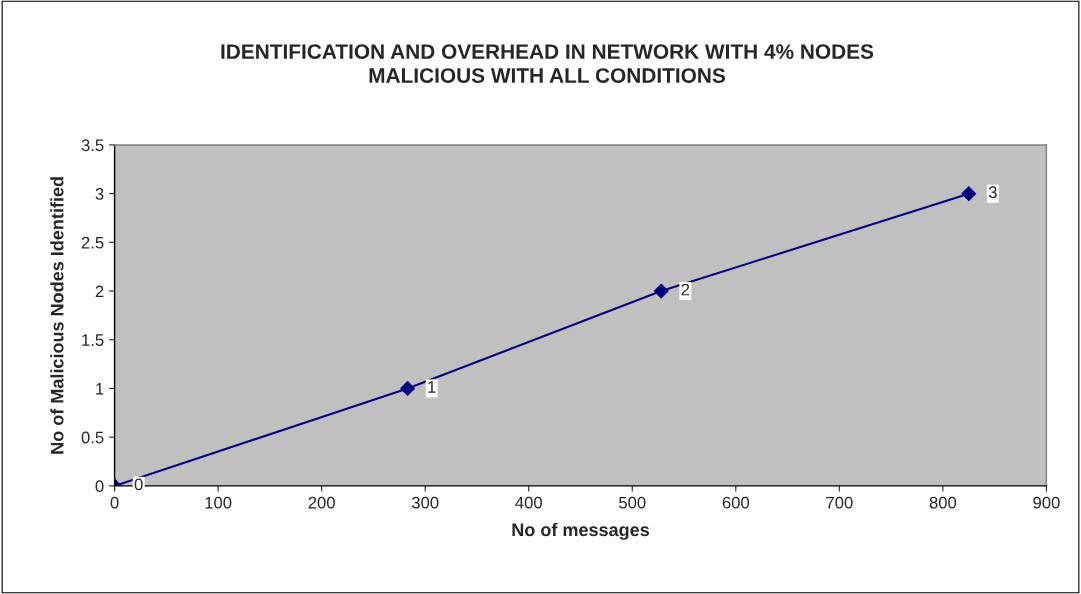  Describe the element at coordinates (92, 242) in the screenshot. I see `y-tick-label: 2.5` at that location.